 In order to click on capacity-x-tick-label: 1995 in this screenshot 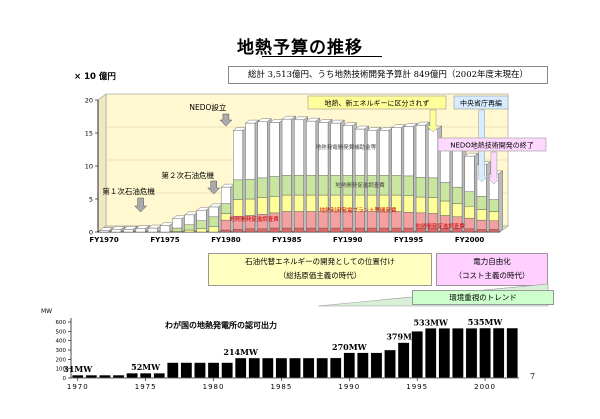, I will do `click(417, 387)`.